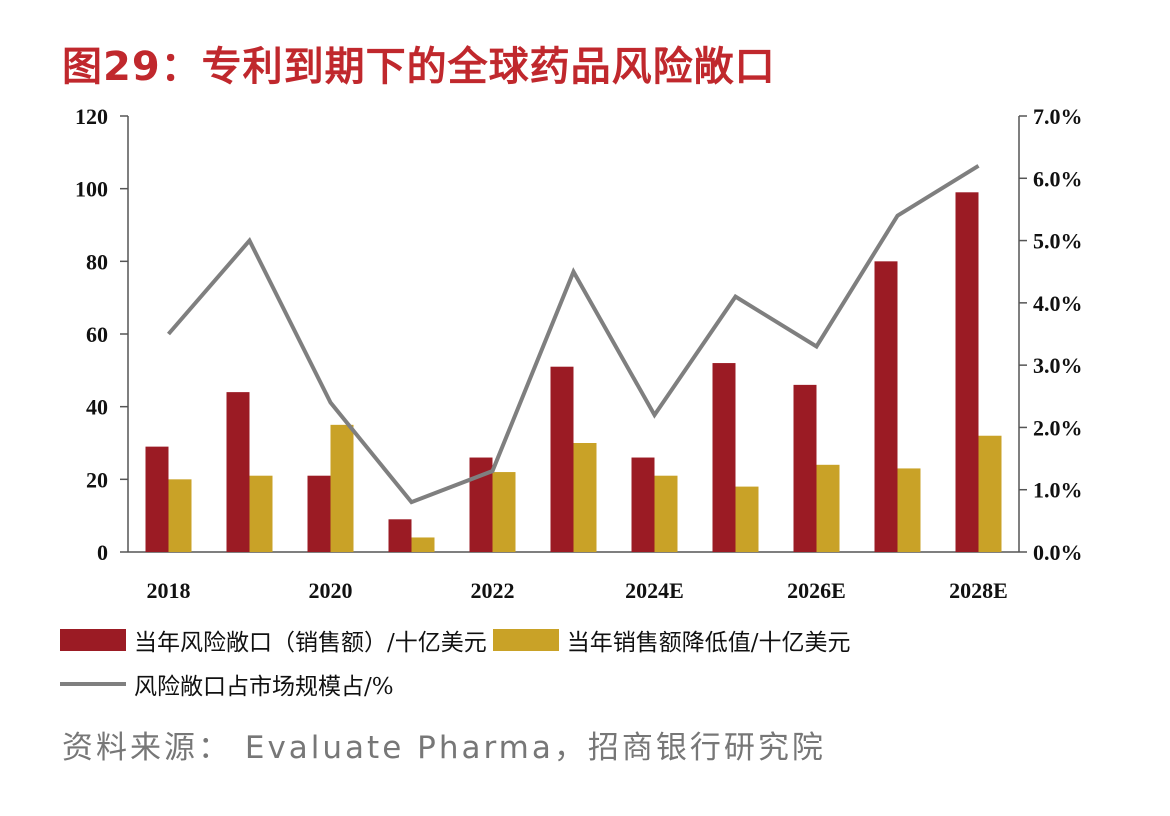 This screenshot has height=816, width=1170. I want to click on legend-row-1: 当年风险敞口（销售额）/十亿美元 当年销售额降低值/十亿美元, so click(590, 640).